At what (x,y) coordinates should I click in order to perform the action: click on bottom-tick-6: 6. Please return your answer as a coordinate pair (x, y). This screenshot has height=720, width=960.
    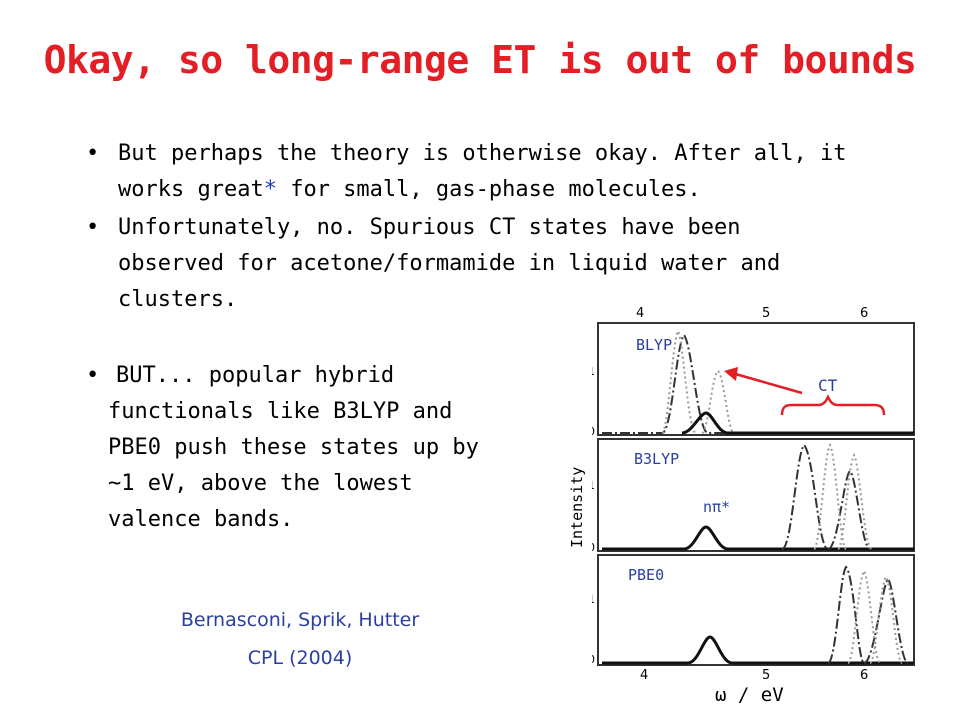
    Looking at the image, I should click on (864, 674).